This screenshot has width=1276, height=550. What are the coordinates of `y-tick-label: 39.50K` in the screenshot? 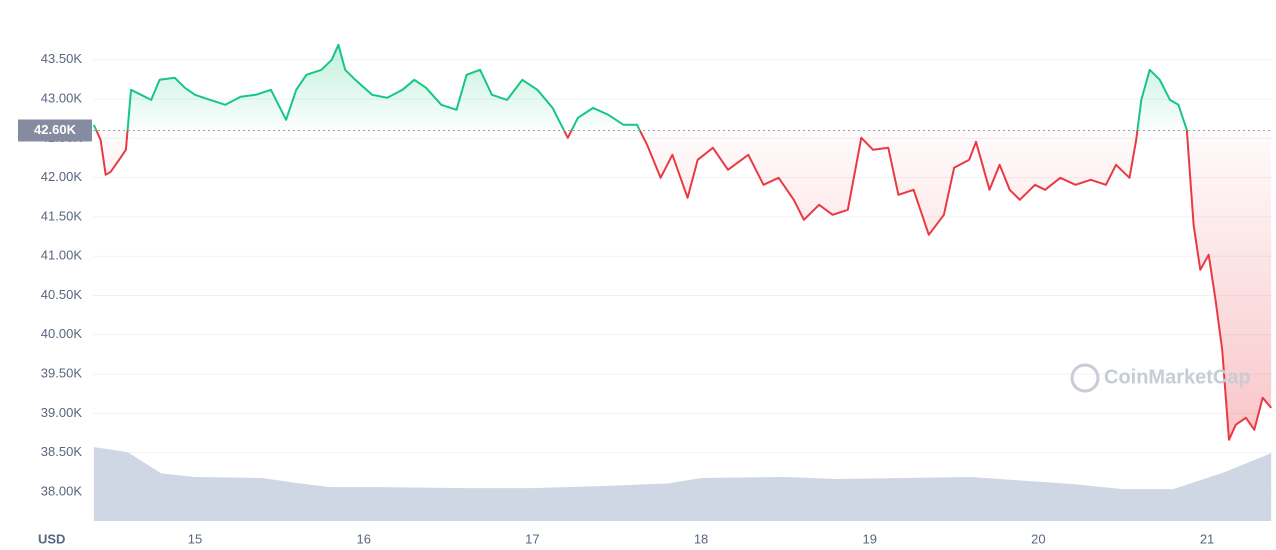 It's located at (62, 373).